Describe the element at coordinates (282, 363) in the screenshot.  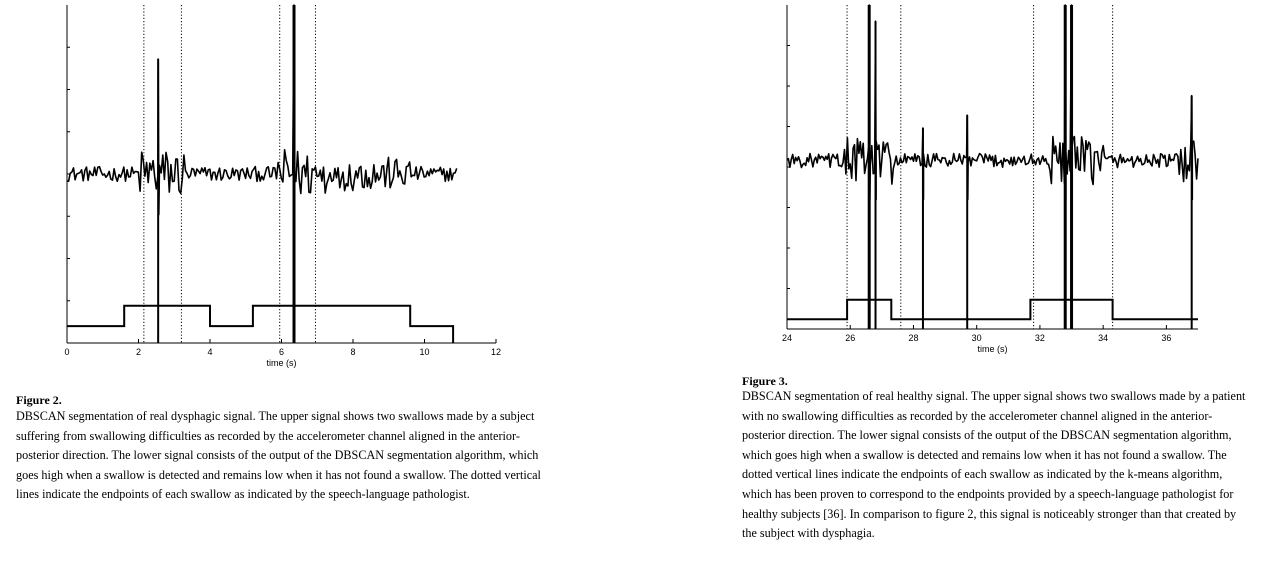
I see `figure-2-x-axis-title: time (s)` at that location.